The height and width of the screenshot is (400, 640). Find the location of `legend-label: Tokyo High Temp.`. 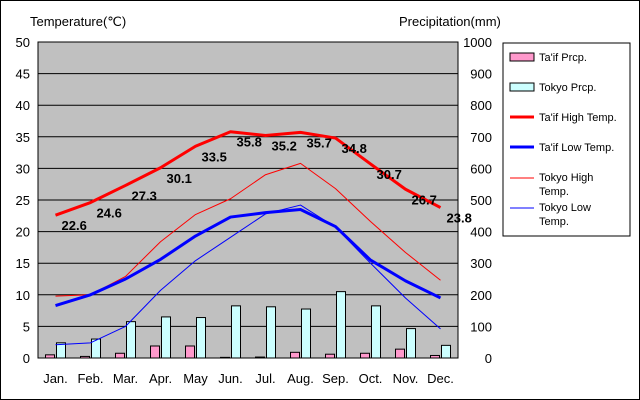

legend-label: Tokyo High Temp. is located at coordinates (566, 185).